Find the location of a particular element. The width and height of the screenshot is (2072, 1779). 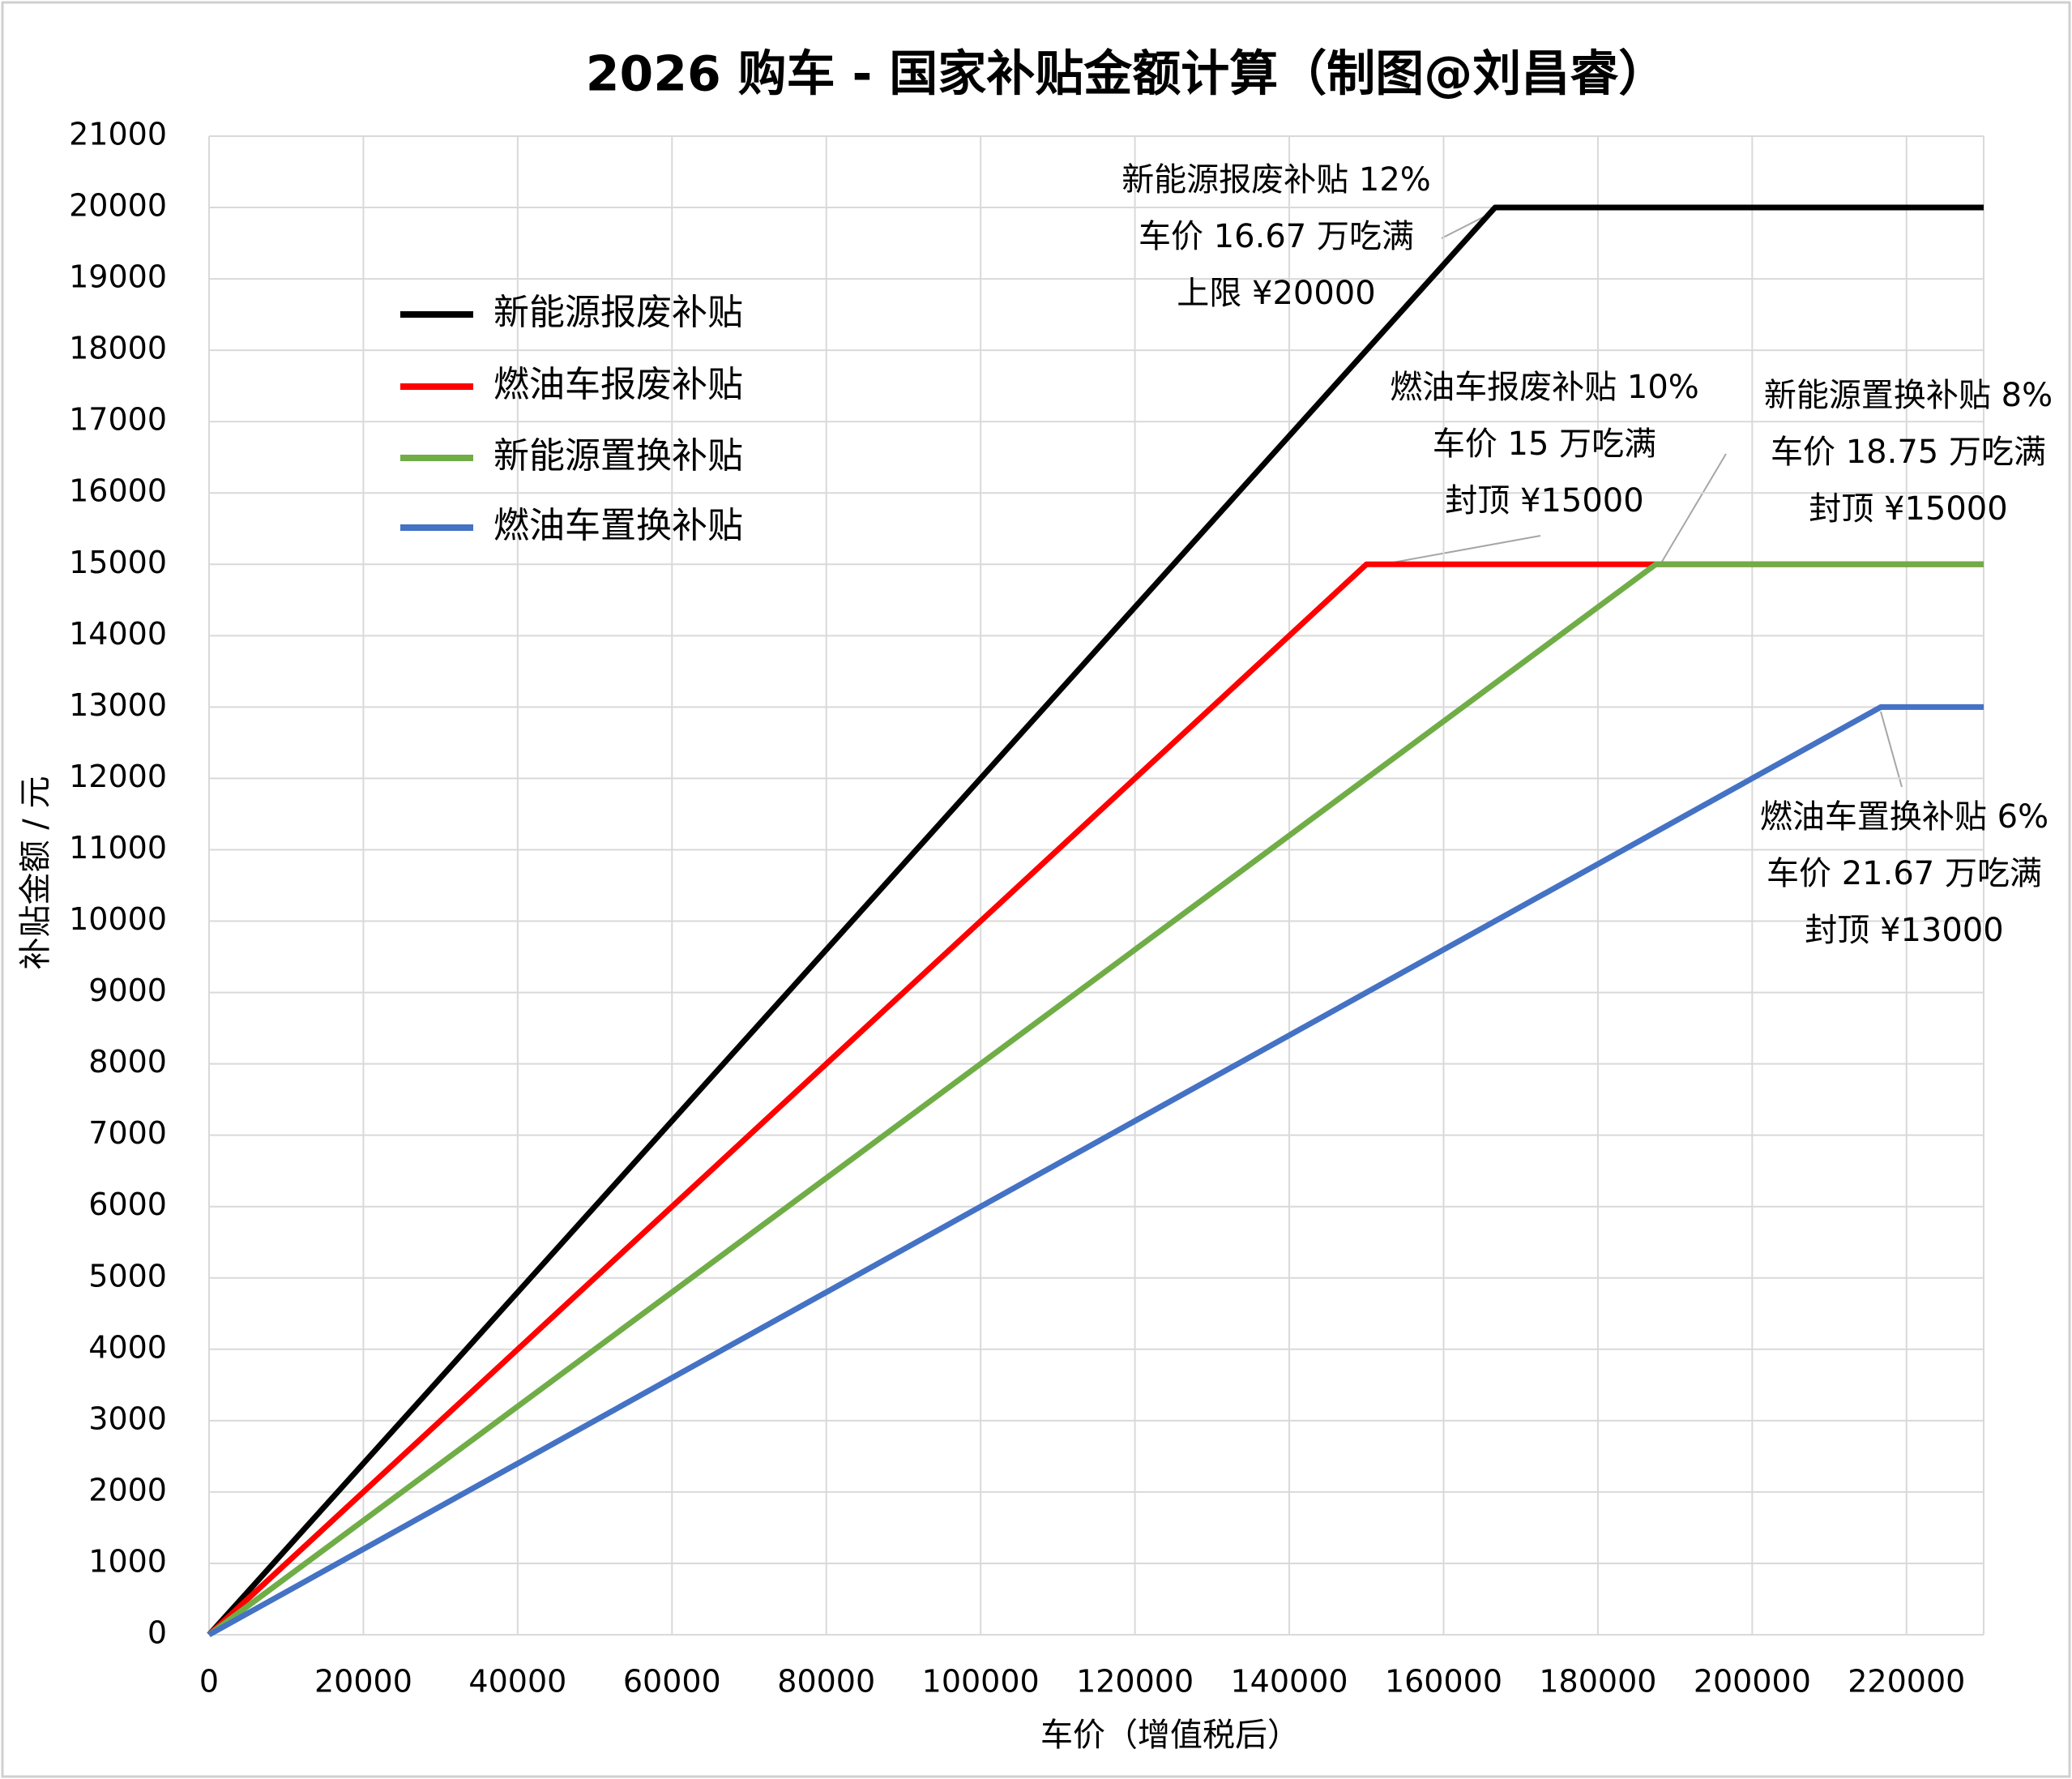

y-tick-label: 19000 is located at coordinates (118, 277).